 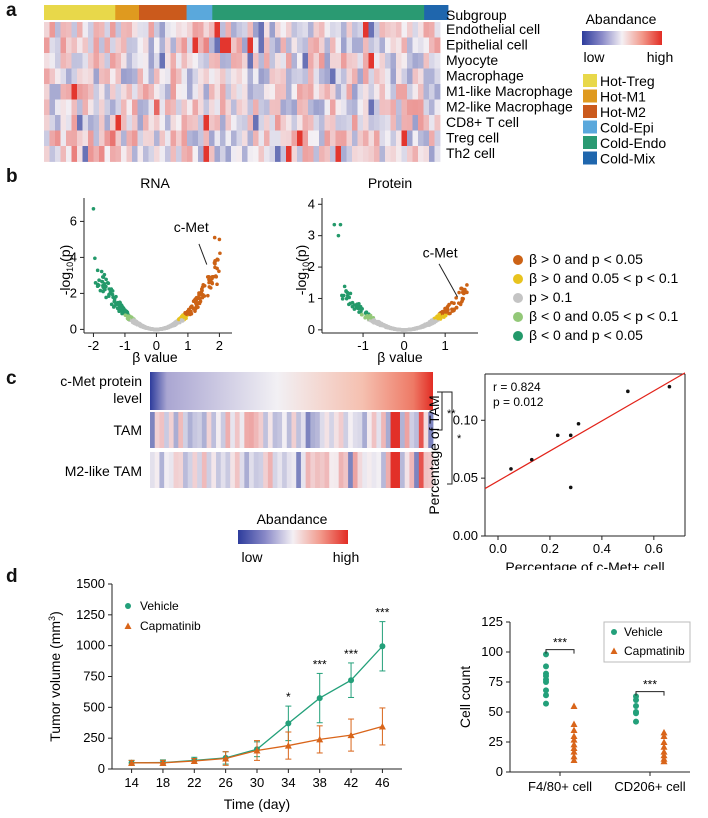 What do you see at coordinates (194, 760) in the screenshot?
I see `capmatinib-marker` at bounding box center [194, 760].